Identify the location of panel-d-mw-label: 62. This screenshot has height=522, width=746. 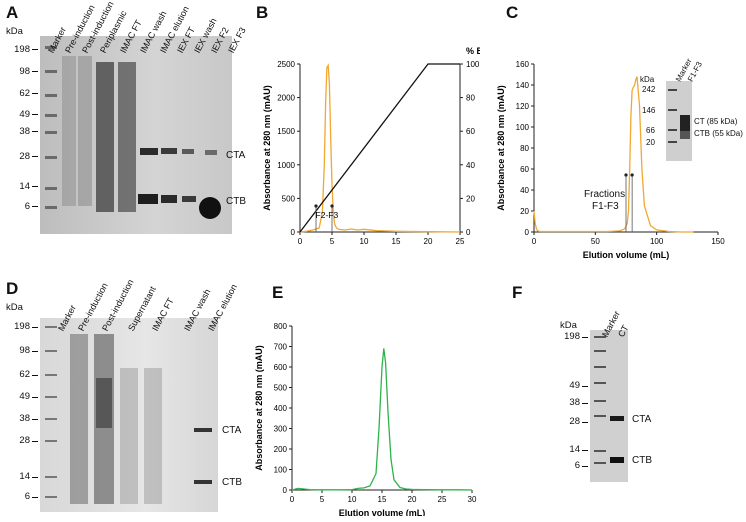
(24, 374).